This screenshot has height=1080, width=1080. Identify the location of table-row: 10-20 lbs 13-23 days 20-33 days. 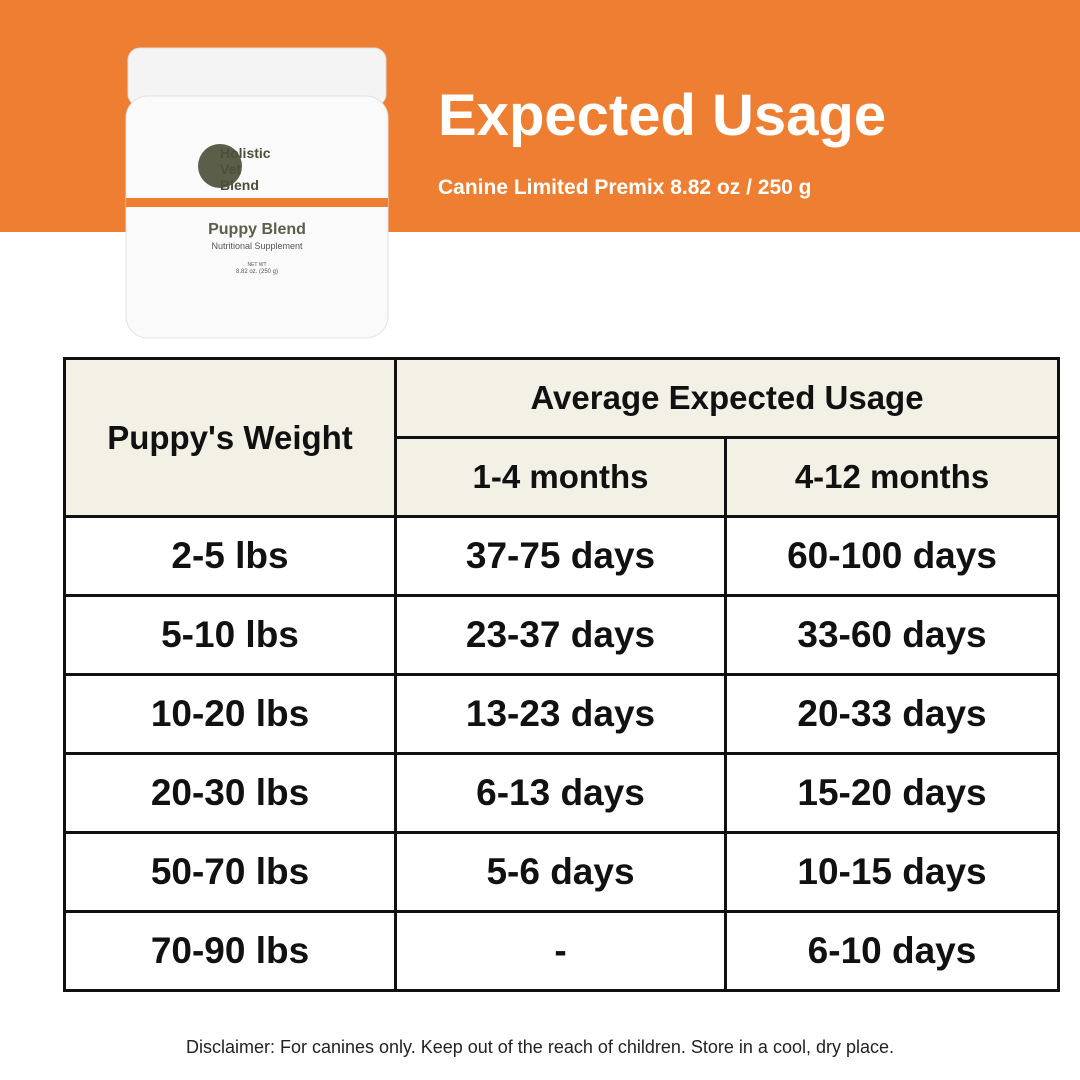
(562, 714).